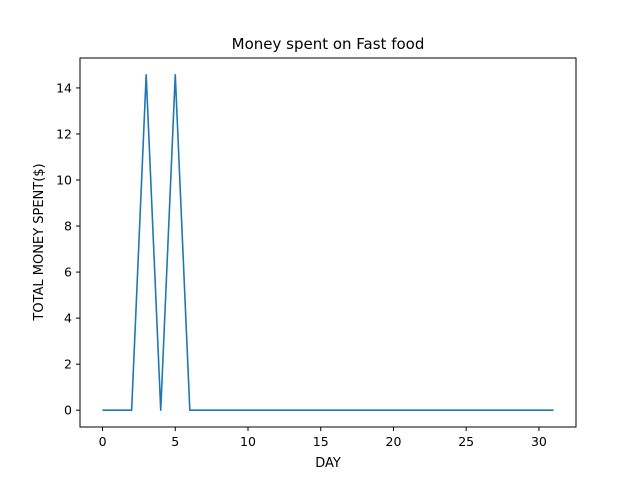 The image size is (640, 480). I want to click on x-tick-label: 25, so click(466, 441).